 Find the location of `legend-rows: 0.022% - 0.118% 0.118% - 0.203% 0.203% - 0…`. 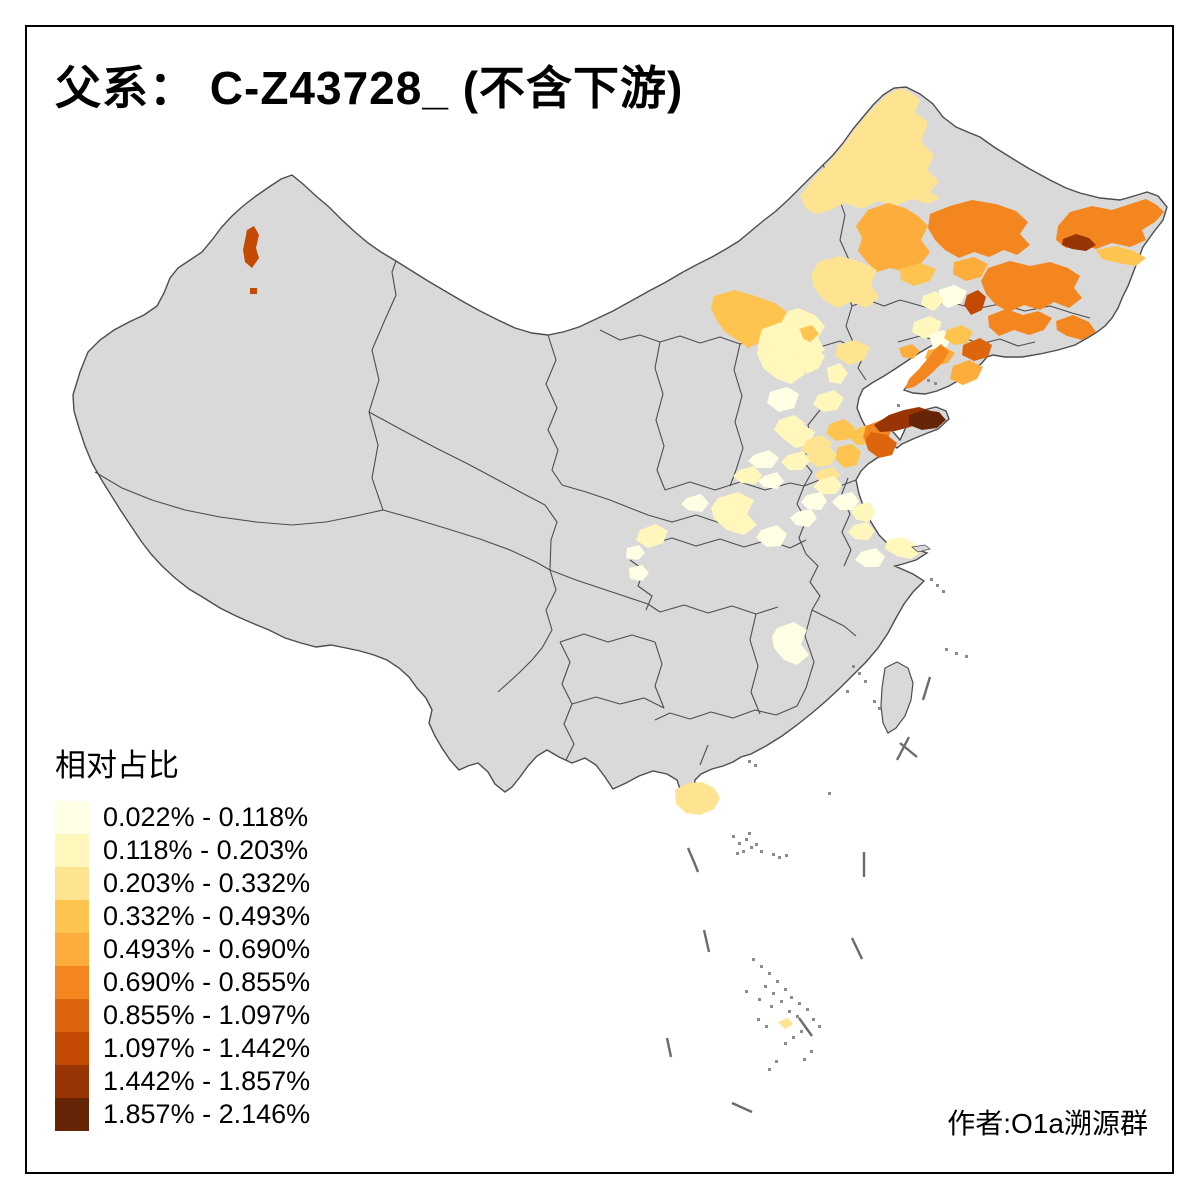

legend-rows: 0.022% - 0.118% 0.118% - 0.203% 0.203% - 0… is located at coordinates (182, 966).